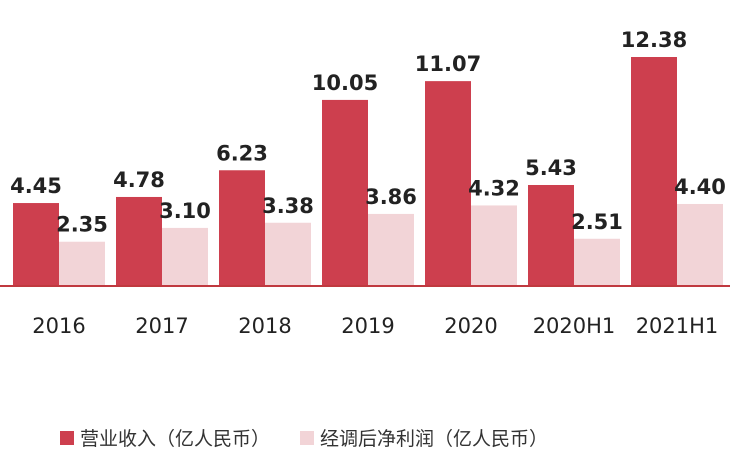 Image resolution: width=730 pixels, height=458 pixels. I want to click on value-label-net-profit-2020: 4.32, so click(494, 188).